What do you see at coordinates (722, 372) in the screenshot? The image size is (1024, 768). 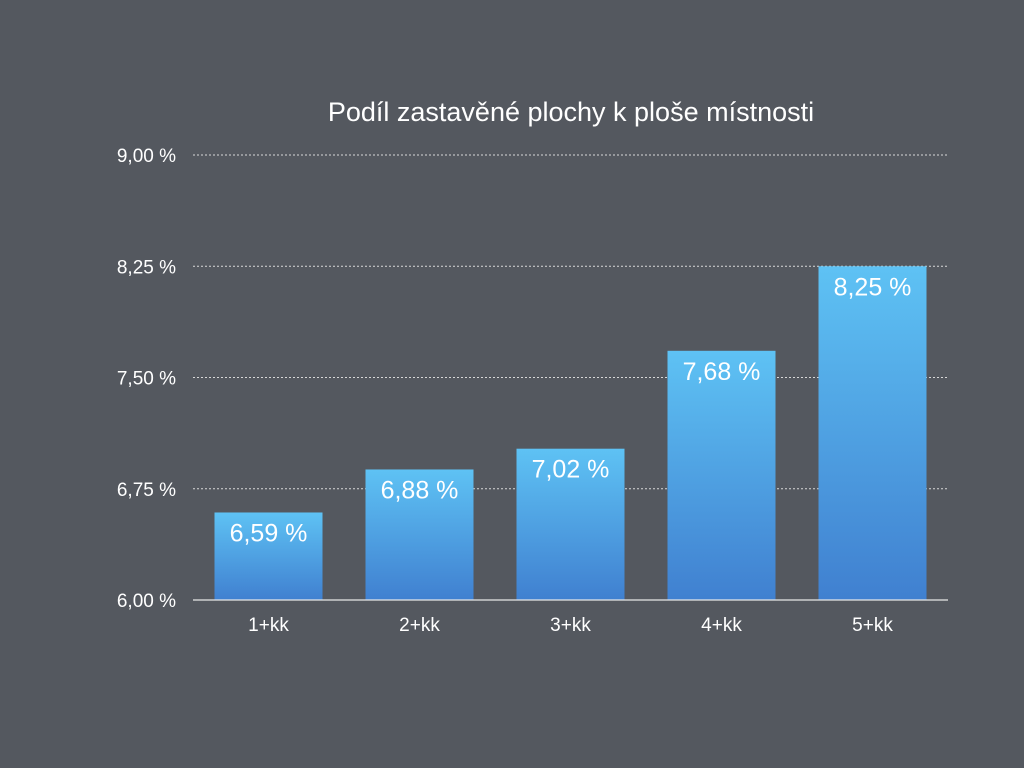 I see `value-label: 7,68 %` at bounding box center [722, 372].